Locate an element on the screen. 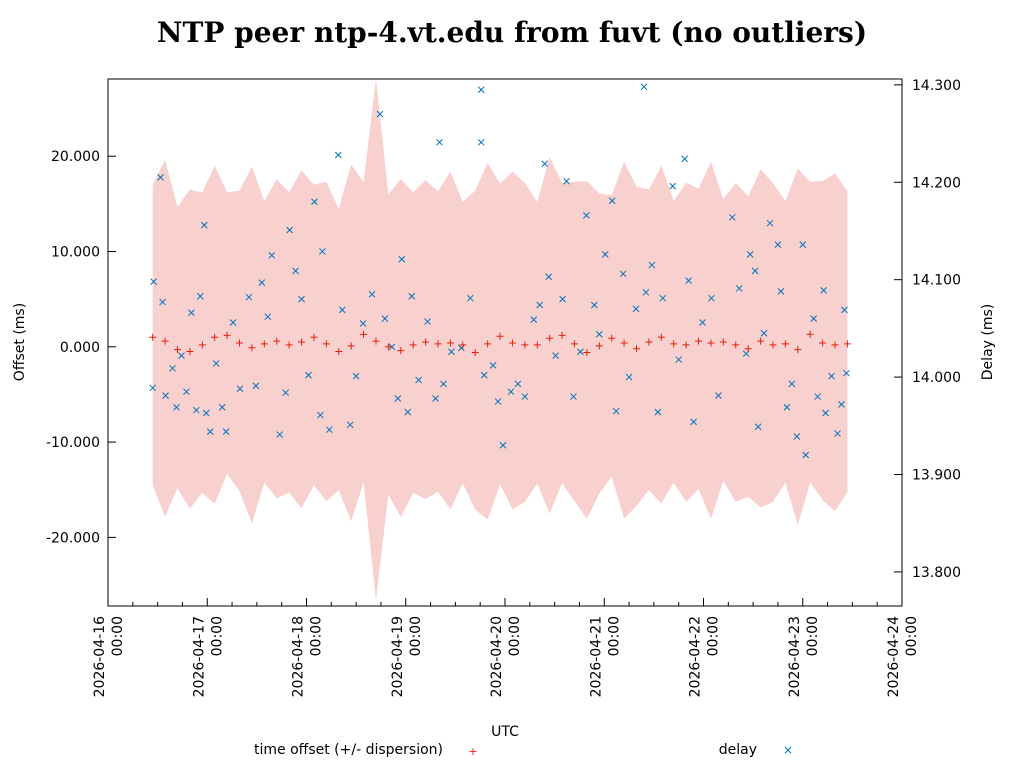  x-tick-label: 2026-04-21 00:00 is located at coordinates (605, 656).